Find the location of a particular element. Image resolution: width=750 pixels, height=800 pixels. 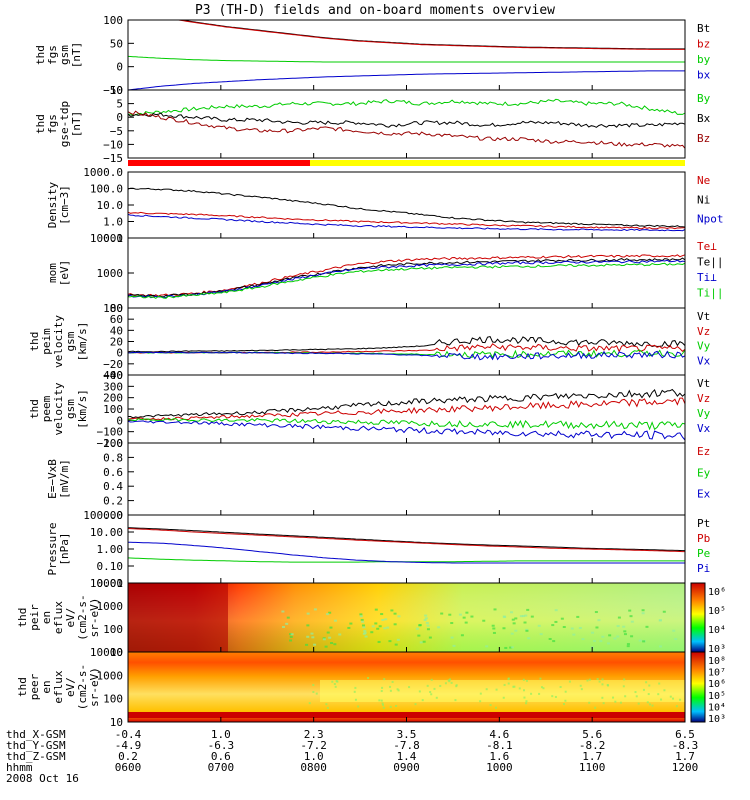

series-line-Vx is located at coordinates (406, 430).